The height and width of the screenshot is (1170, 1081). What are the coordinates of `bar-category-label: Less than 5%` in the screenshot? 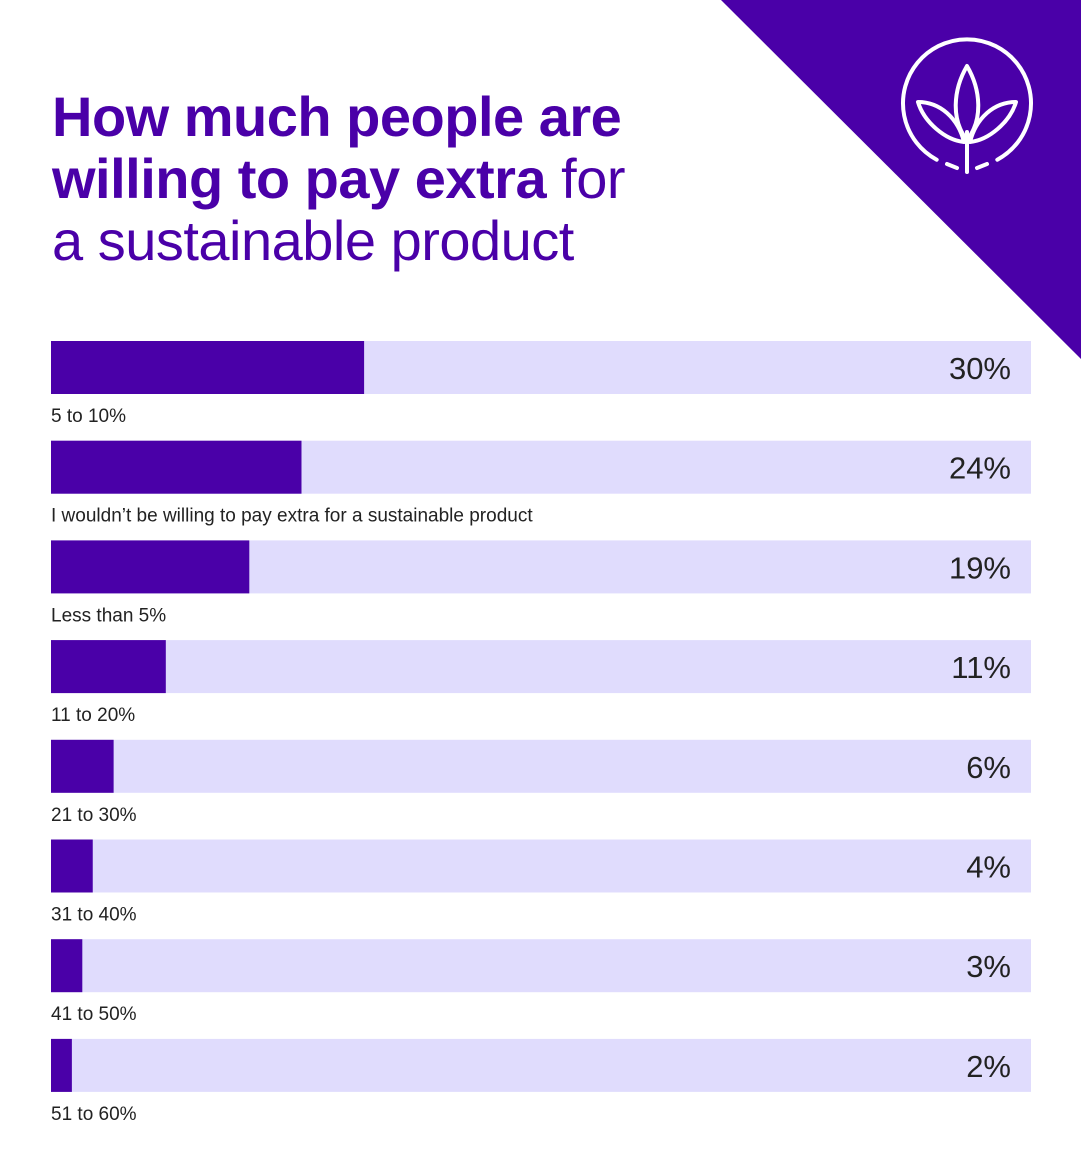 It's located at (108, 615).